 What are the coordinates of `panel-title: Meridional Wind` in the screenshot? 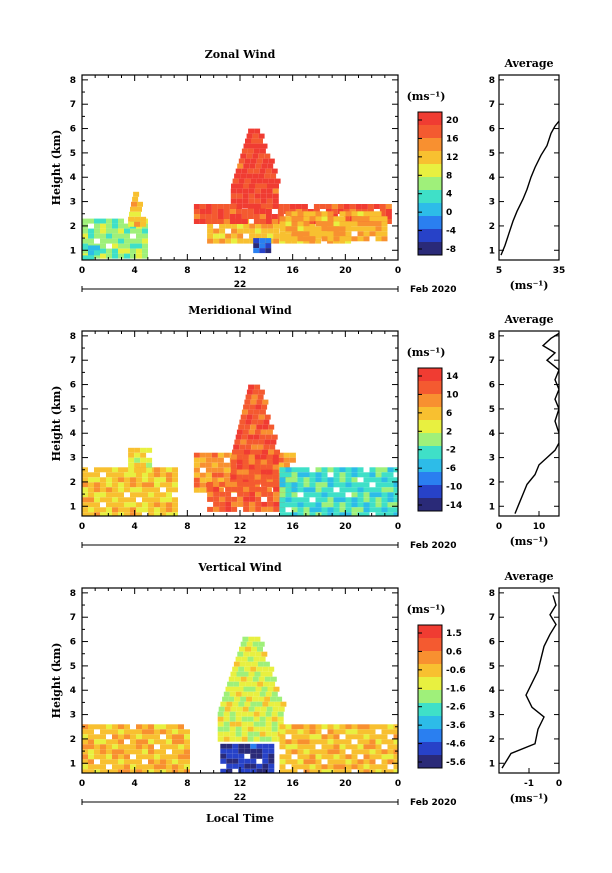 It's located at (240, 310).